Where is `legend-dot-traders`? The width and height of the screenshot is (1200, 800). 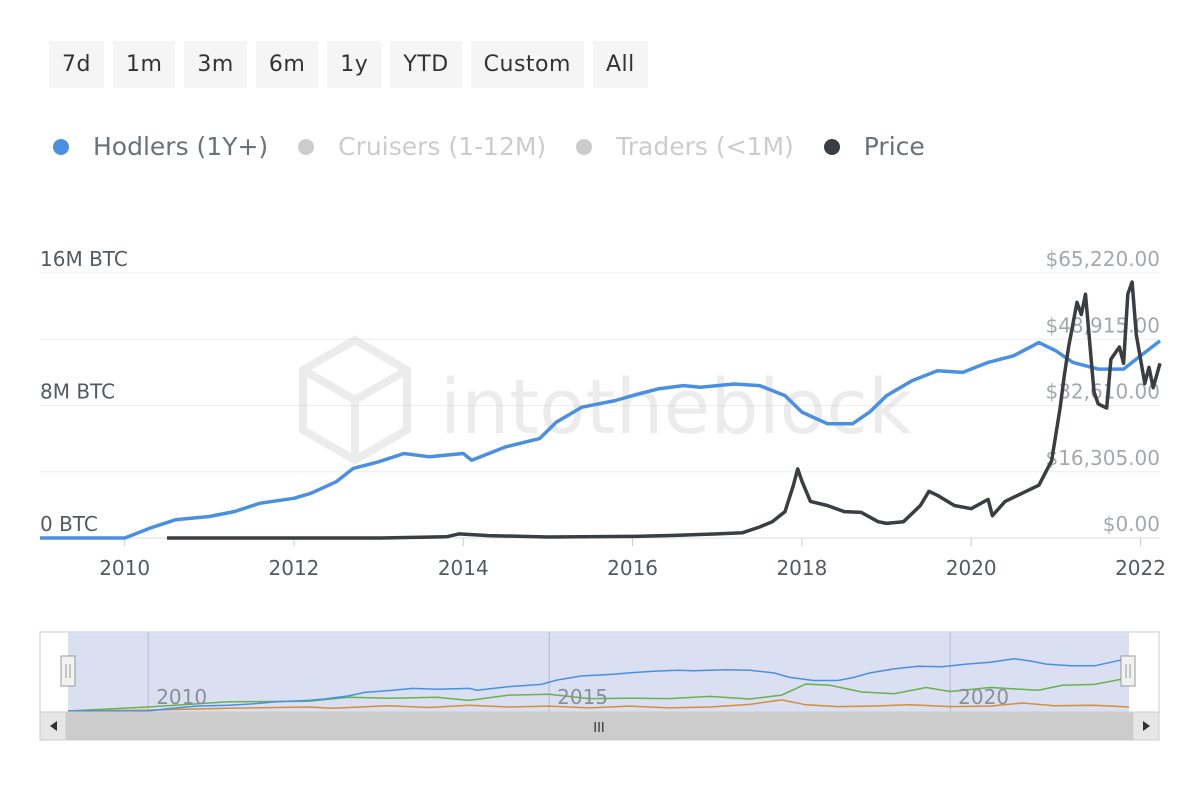 legend-dot-traders is located at coordinates (584, 146).